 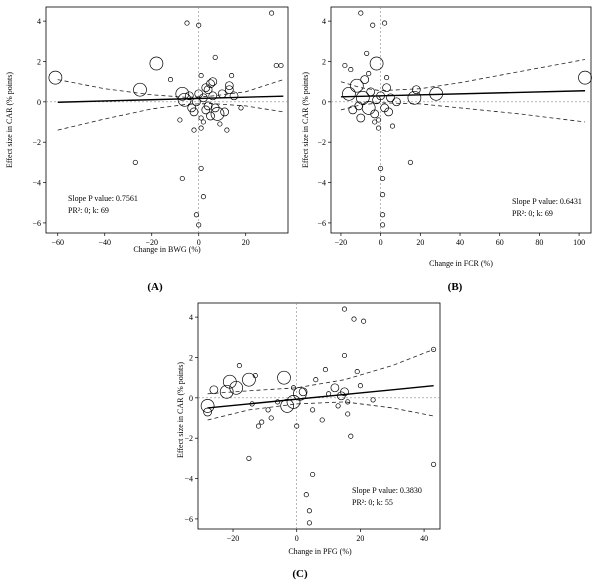 I want to click on x-tick-label-b-4: 60, so click(x=500, y=242).